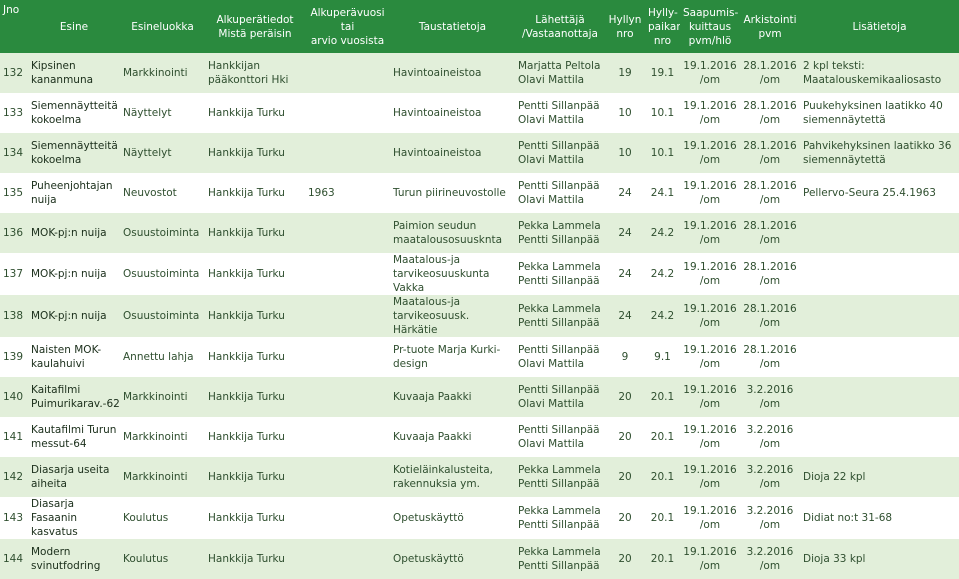 This screenshot has height=579, width=959. I want to click on table-cell: 10, so click(625, 153).